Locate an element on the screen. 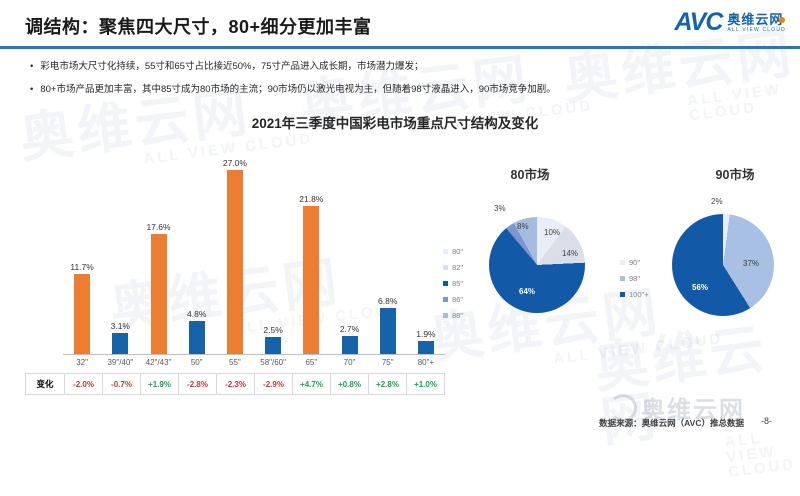 The image size is (800, 496). legend-item: 82" is located at coordinates (453, 267).